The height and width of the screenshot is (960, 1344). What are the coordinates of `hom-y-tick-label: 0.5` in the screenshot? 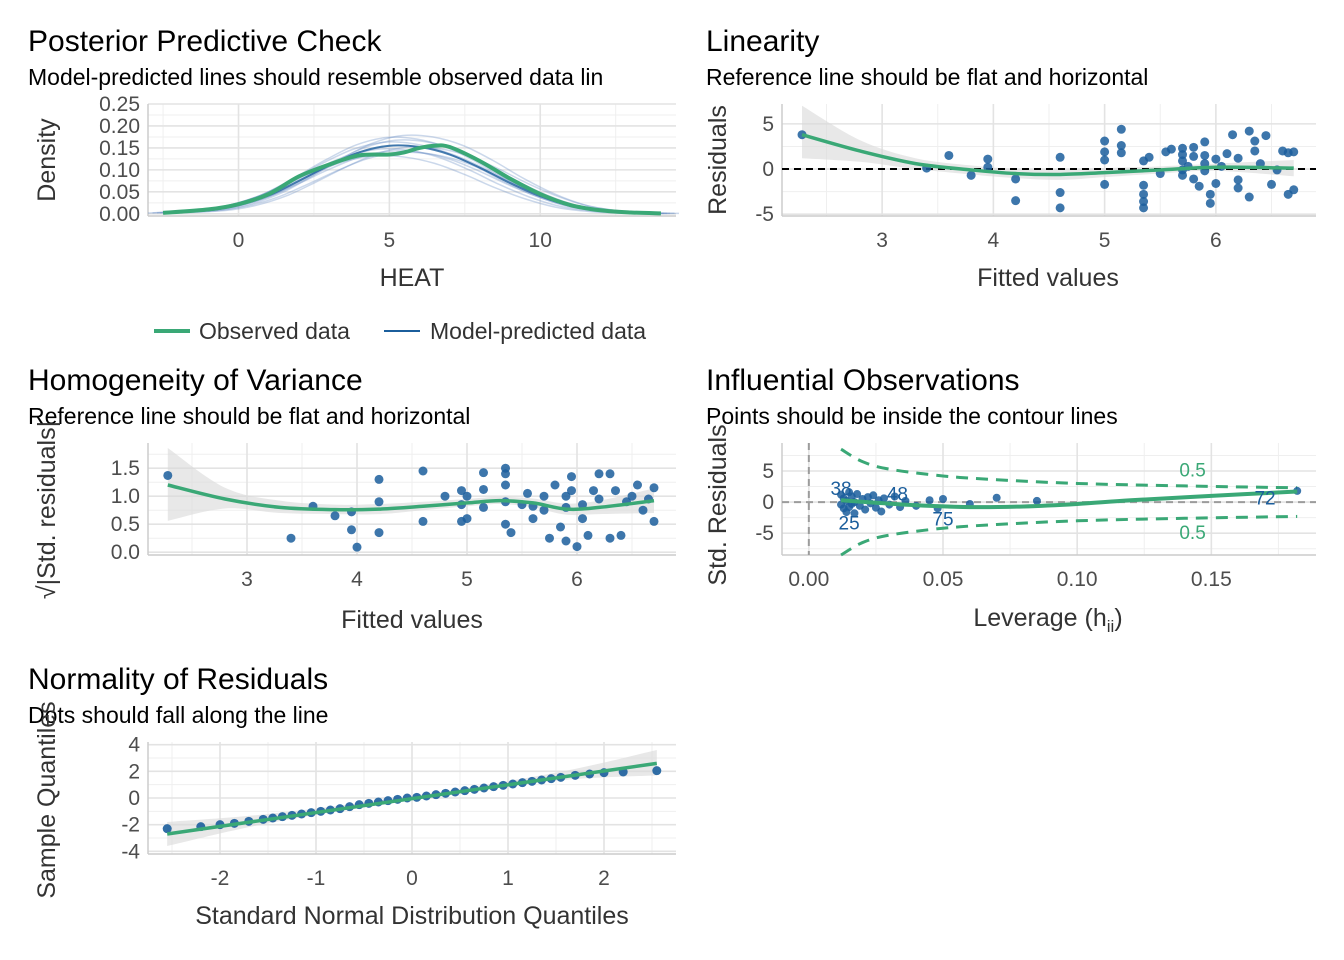 It's located at (125, 524).